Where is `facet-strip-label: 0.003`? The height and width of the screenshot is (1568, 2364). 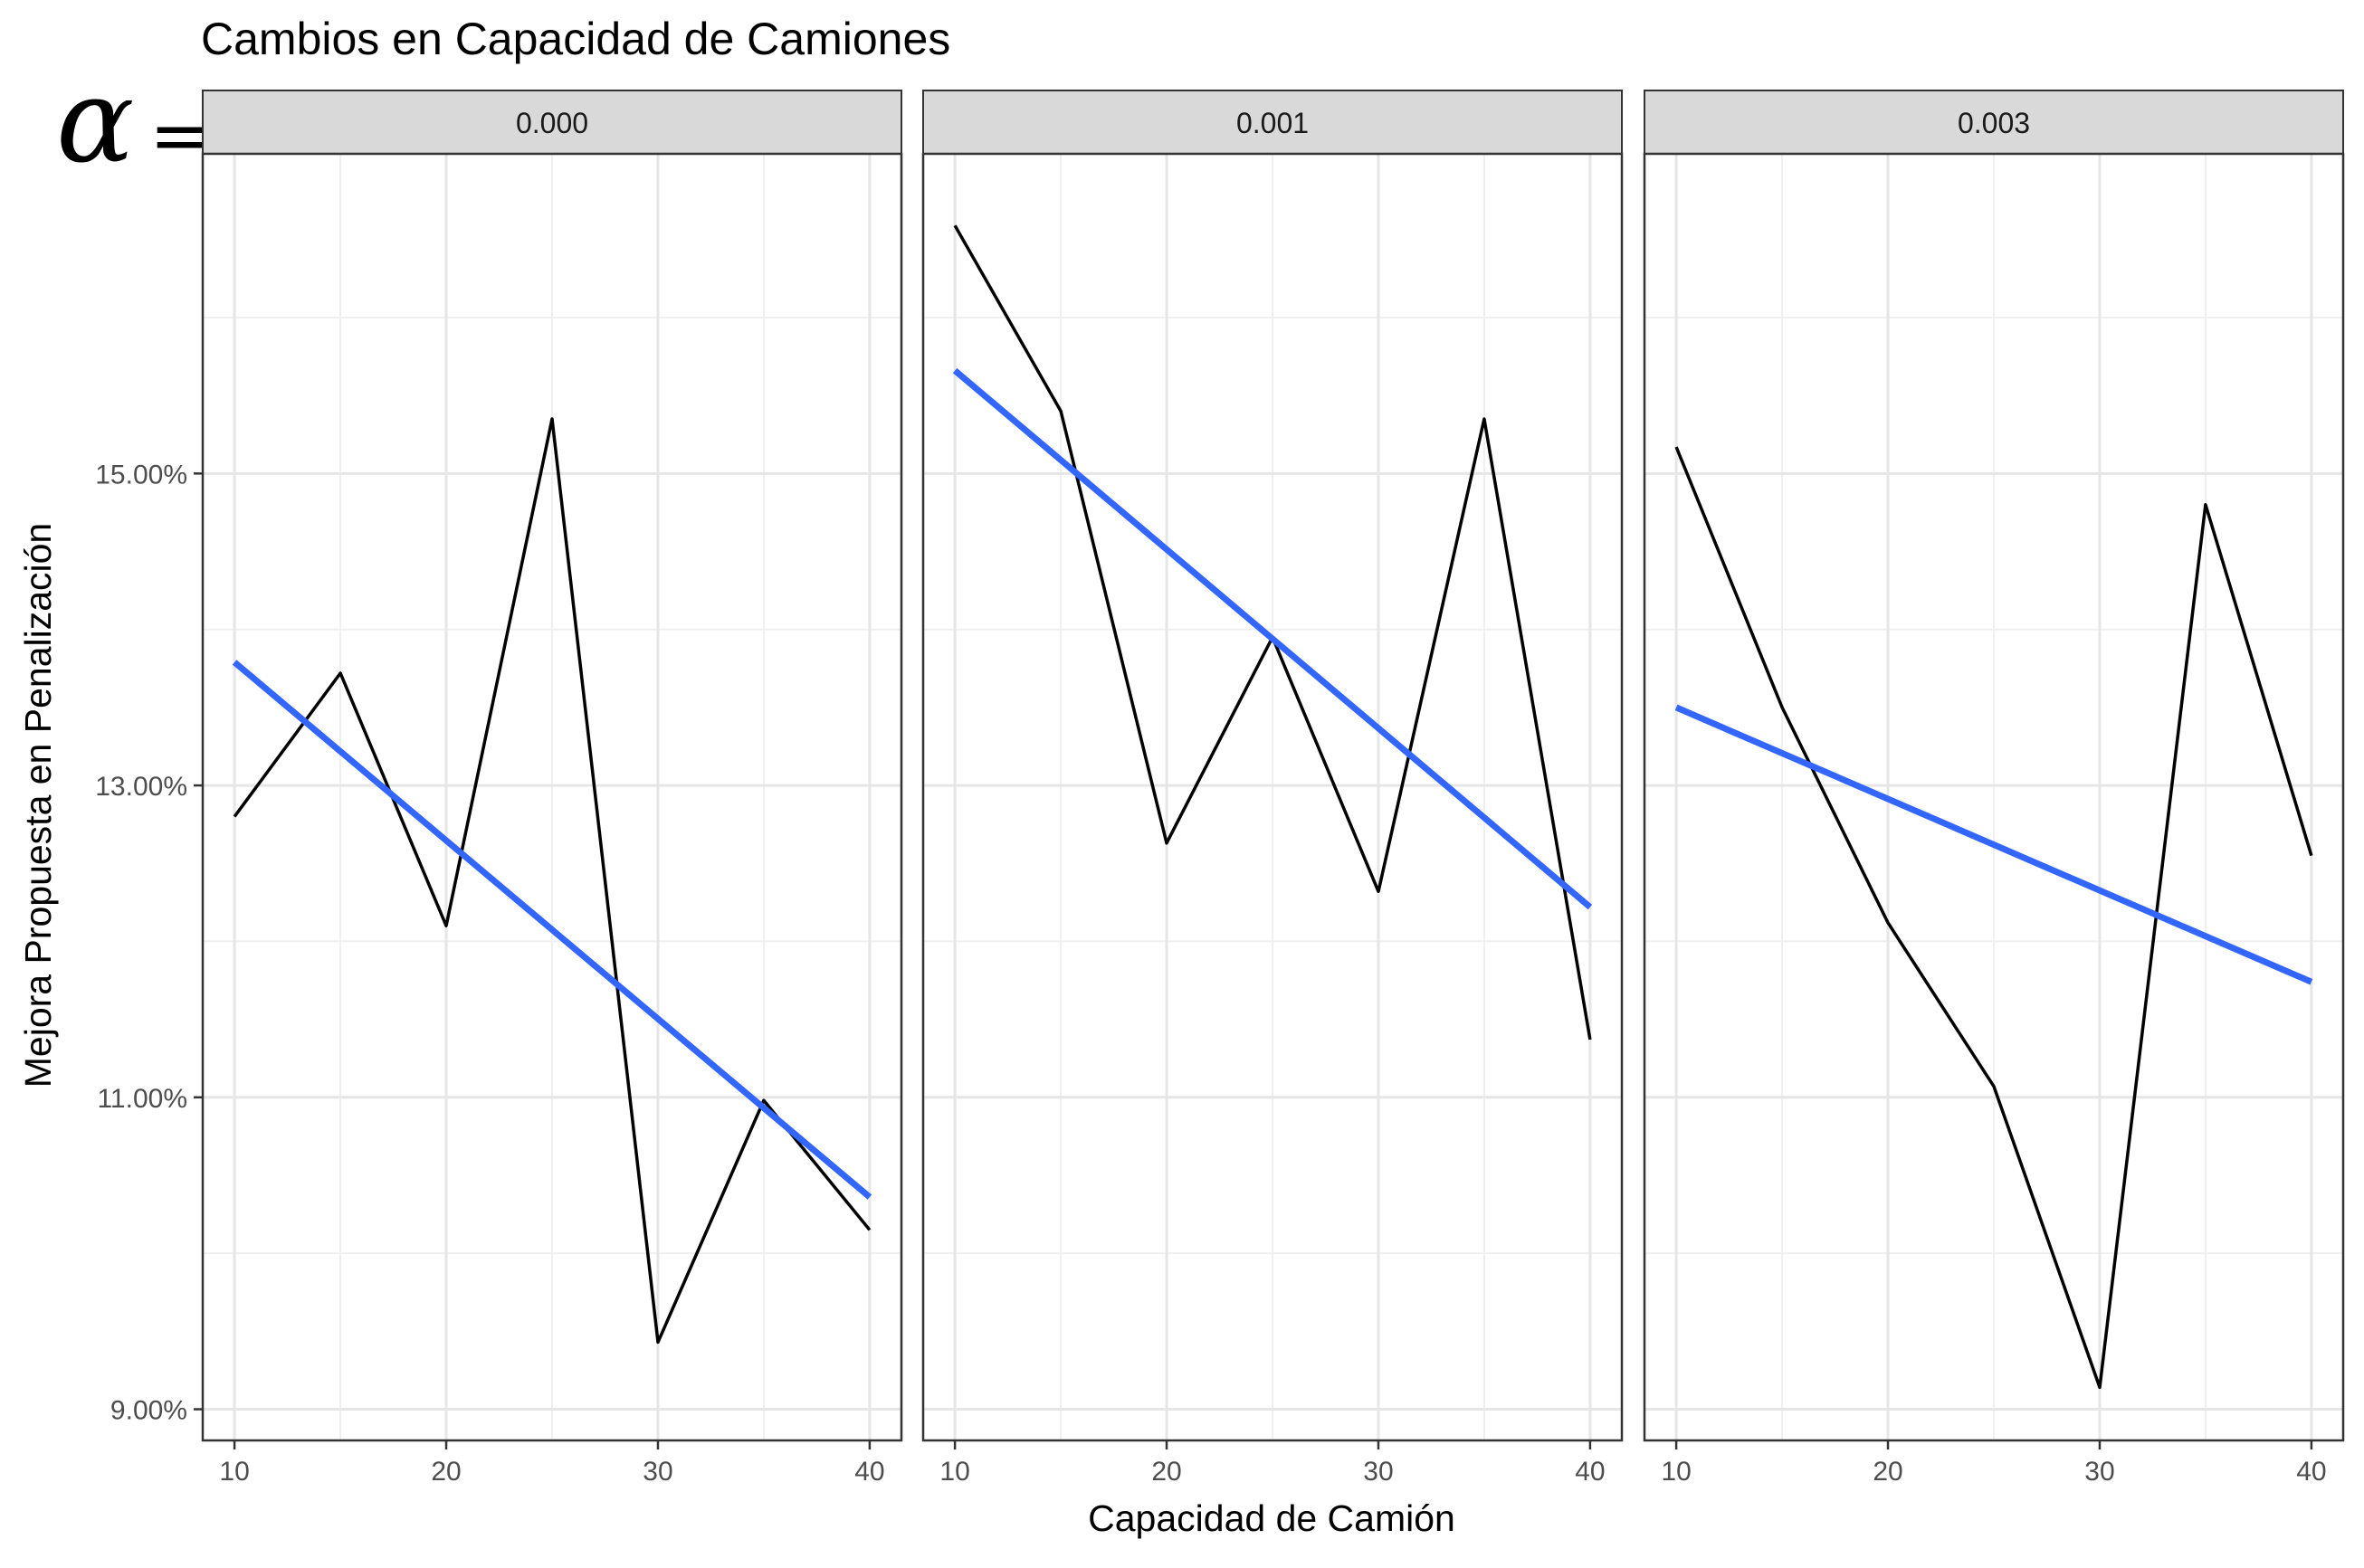 facet-strip-label: 0.003 is located at coordinates (1994, 123).